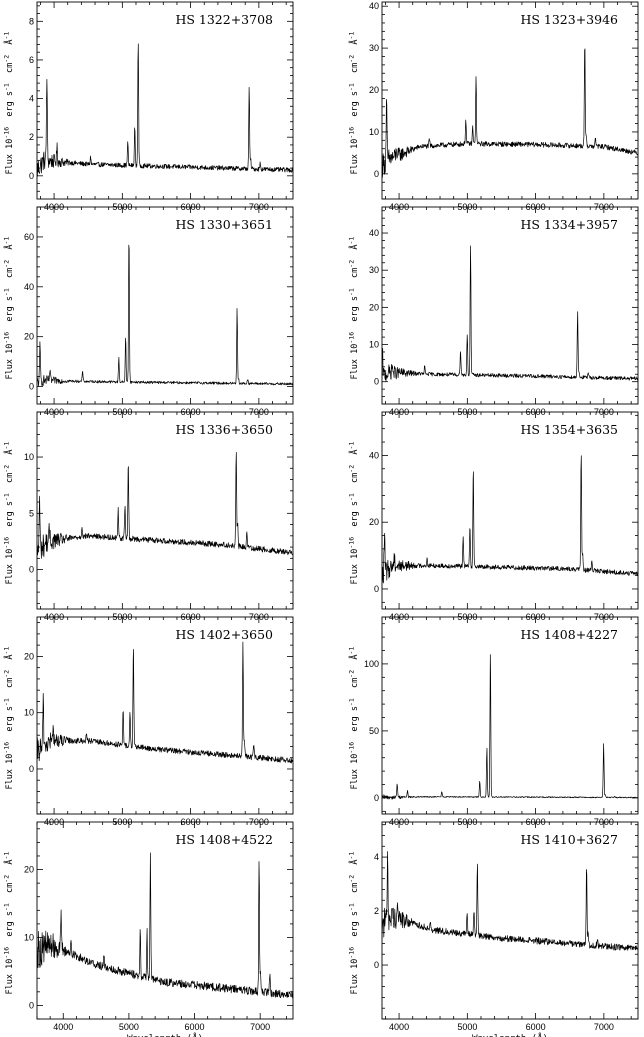  Describe the element at coordinates (31, 513) in the screenshot. I see `y-tick-label: 5` at that location.